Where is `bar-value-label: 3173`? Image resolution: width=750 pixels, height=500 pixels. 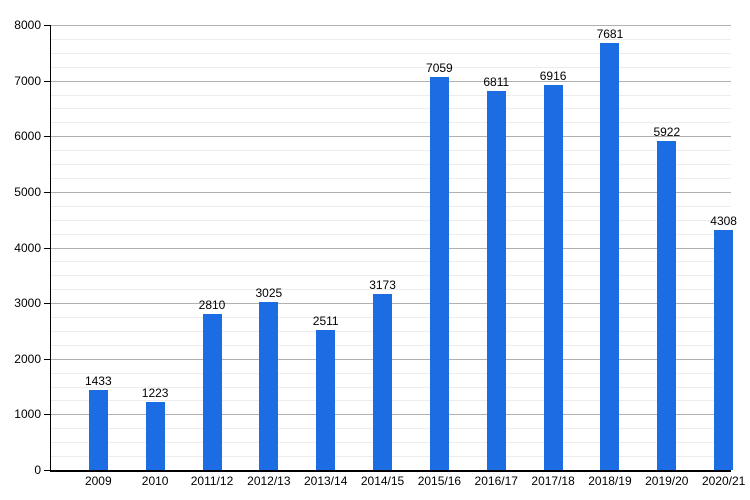
bar-value-label: 3173 is located at coordinates (382, 284).